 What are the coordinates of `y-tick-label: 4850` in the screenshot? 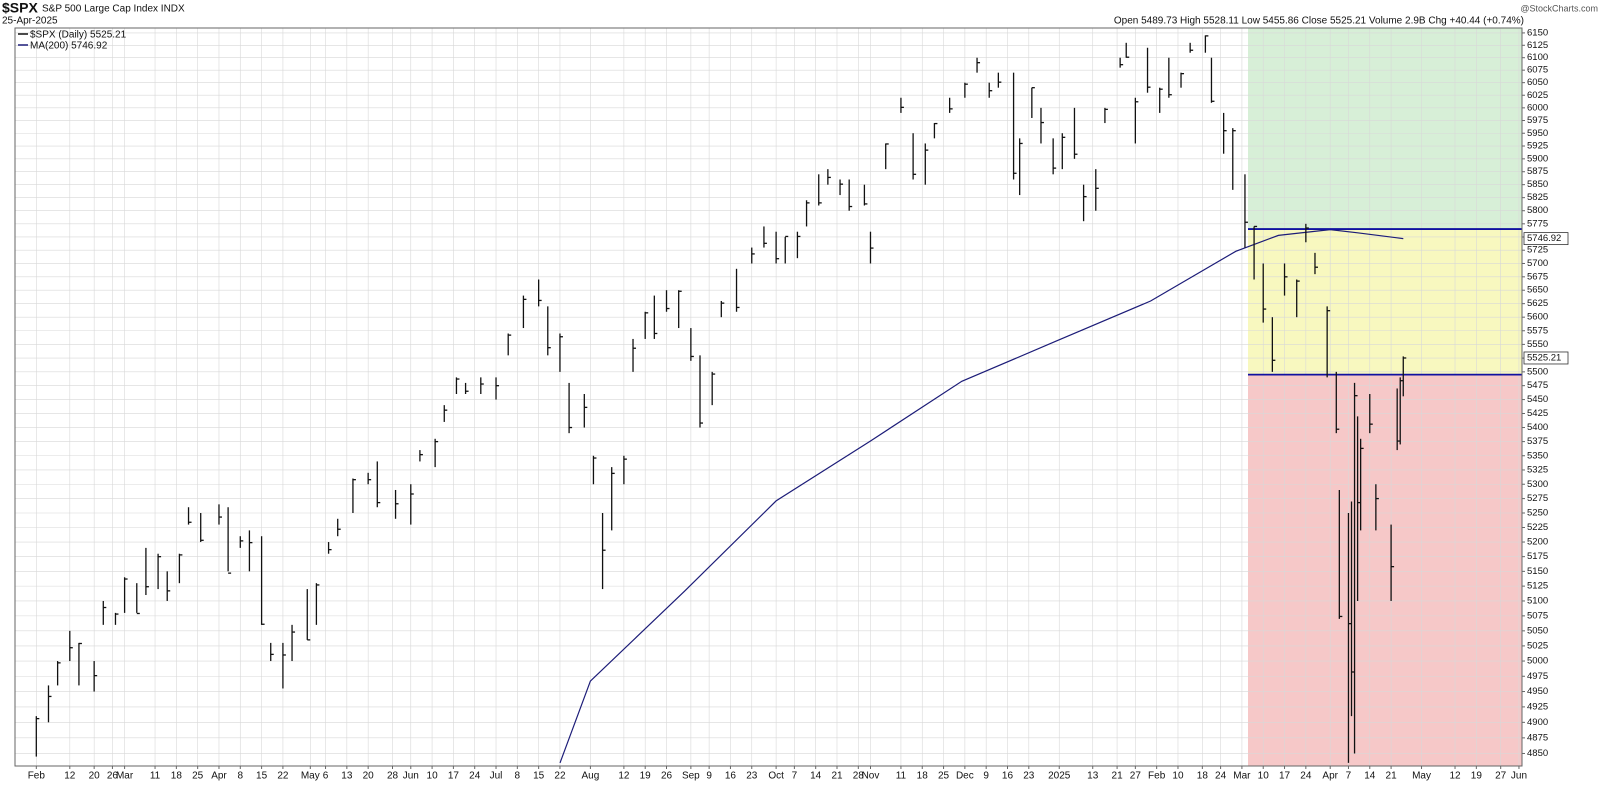 It's located at (1537, 753).